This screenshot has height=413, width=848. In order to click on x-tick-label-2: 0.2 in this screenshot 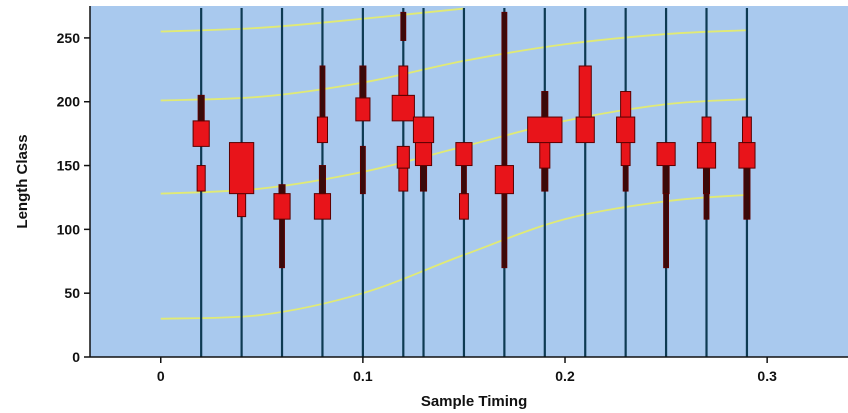, I will do `click(565, 376)`.